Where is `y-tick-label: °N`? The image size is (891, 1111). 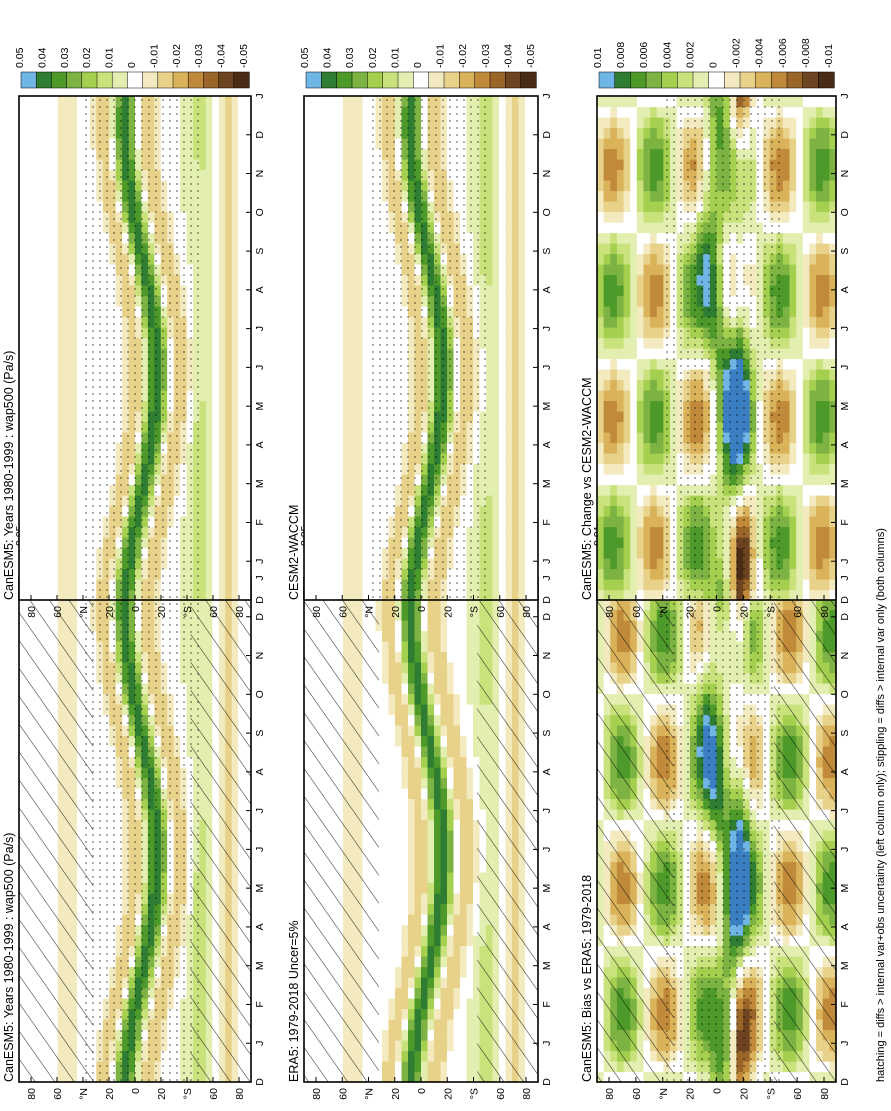
y-tick-label: °N is located at coordinates (84, 1094).